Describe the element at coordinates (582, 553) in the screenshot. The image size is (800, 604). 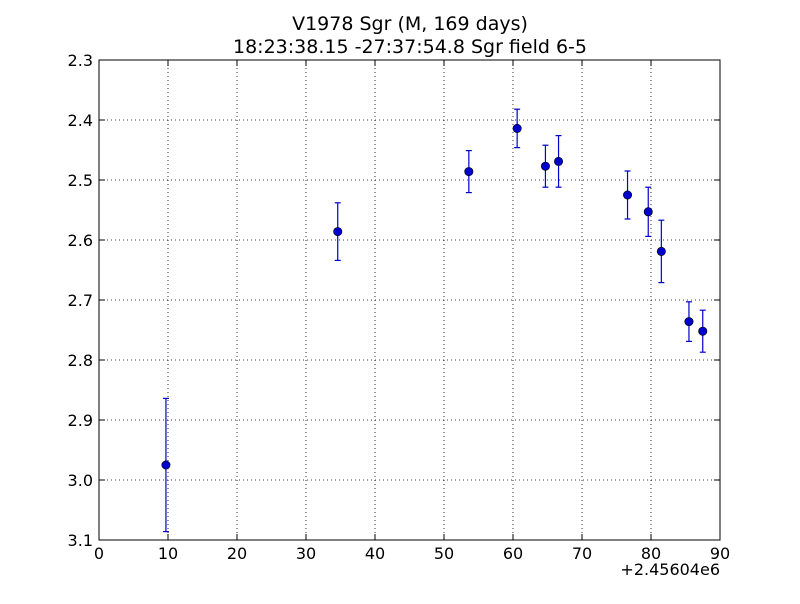
I see `x-tick-label: 70` at that location.